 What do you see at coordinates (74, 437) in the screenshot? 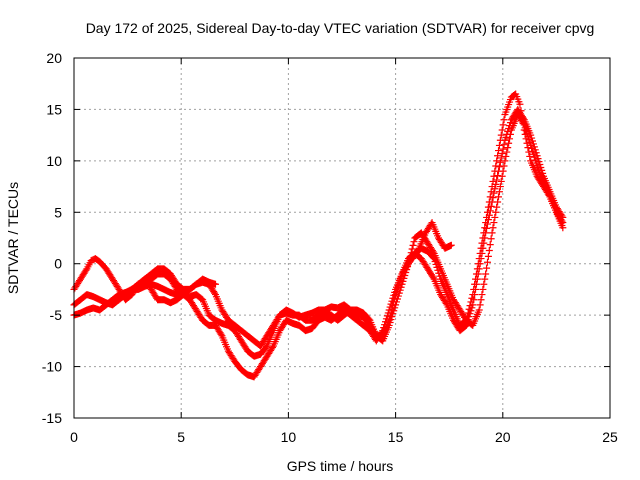
I see `x-tick-label: 0` at bounding box center [74, 437].